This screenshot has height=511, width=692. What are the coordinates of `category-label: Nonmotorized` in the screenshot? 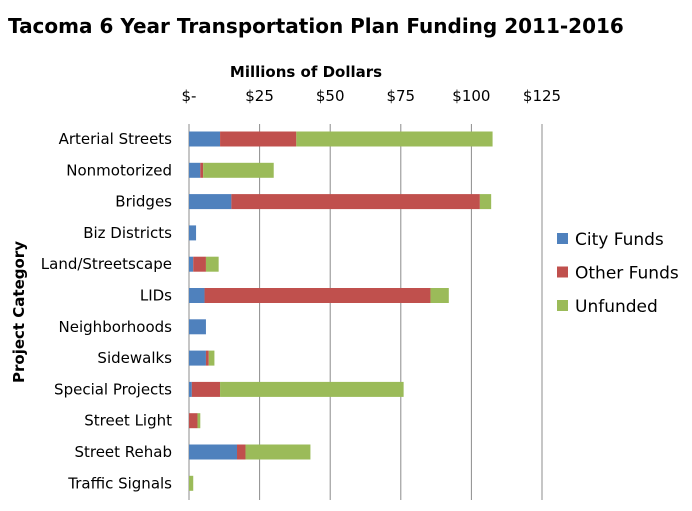 It's located at (119, 170).